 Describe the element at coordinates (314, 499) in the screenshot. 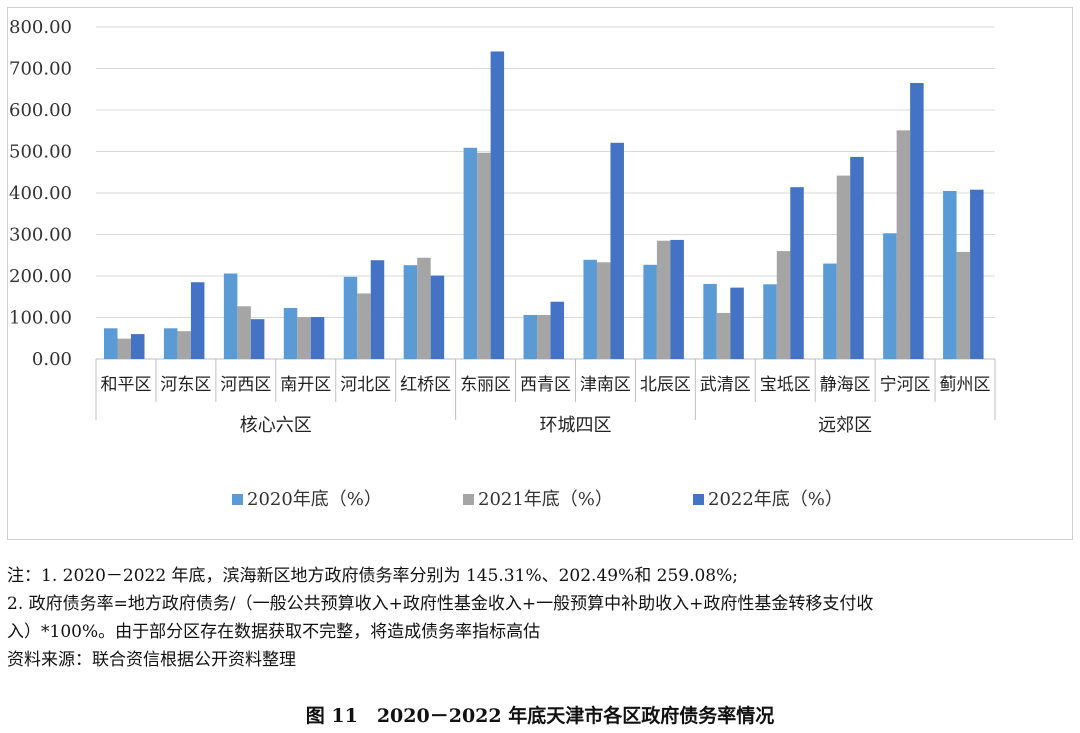

I see `legend-label: 2020年底（%）` at that location.